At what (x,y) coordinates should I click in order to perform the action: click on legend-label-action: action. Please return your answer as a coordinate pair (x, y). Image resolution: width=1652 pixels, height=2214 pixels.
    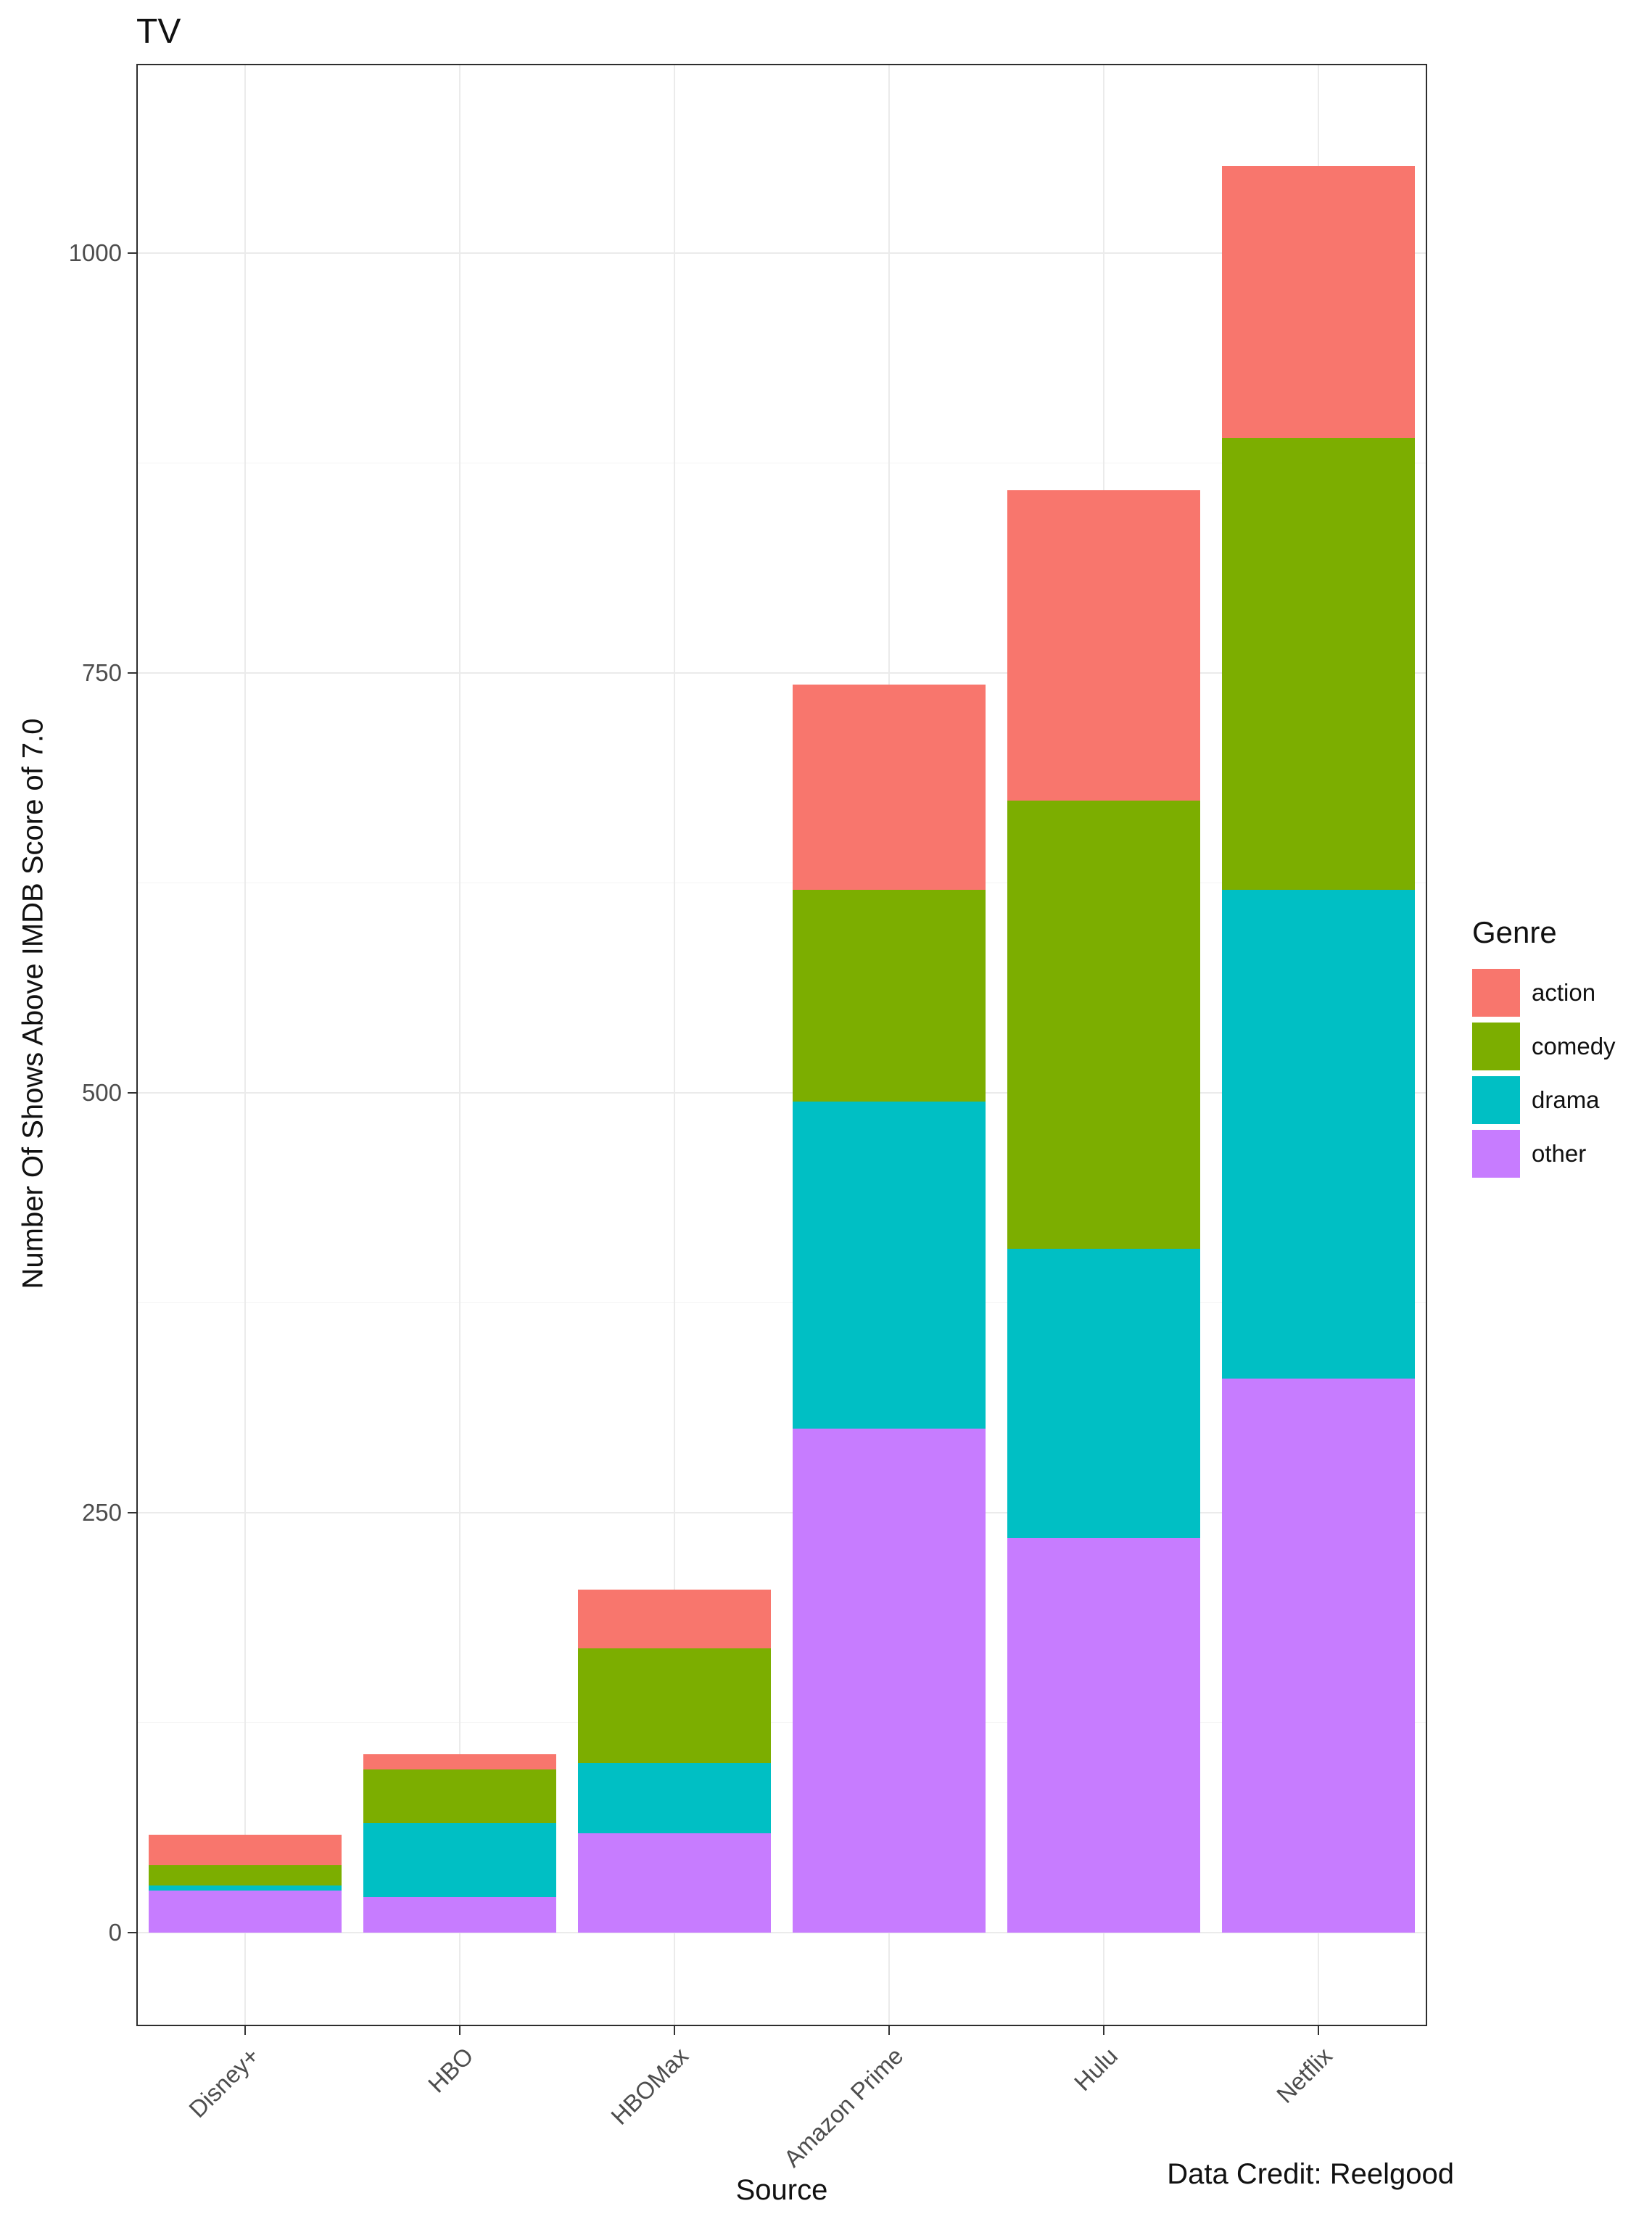
    Looking at the image, I should click on (1564, 992).